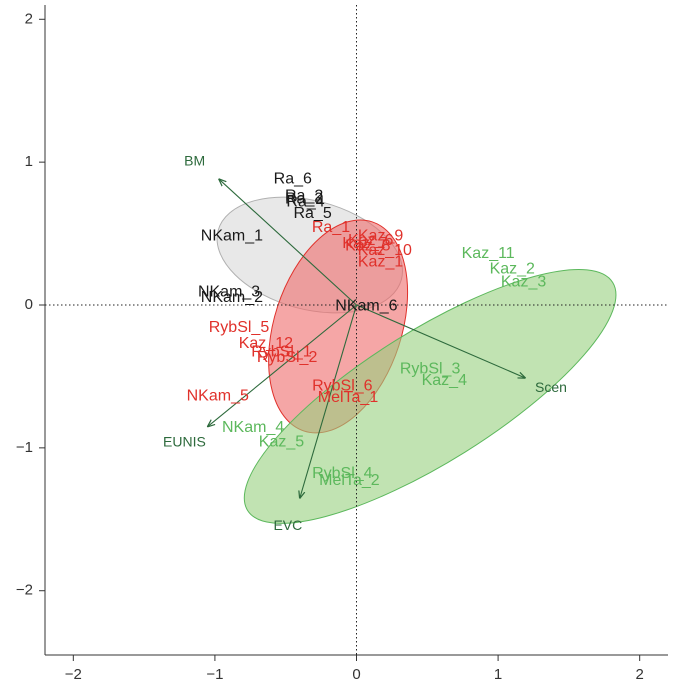  I want to click on point-label-ra-4: Ra_4, so click(305, 201).